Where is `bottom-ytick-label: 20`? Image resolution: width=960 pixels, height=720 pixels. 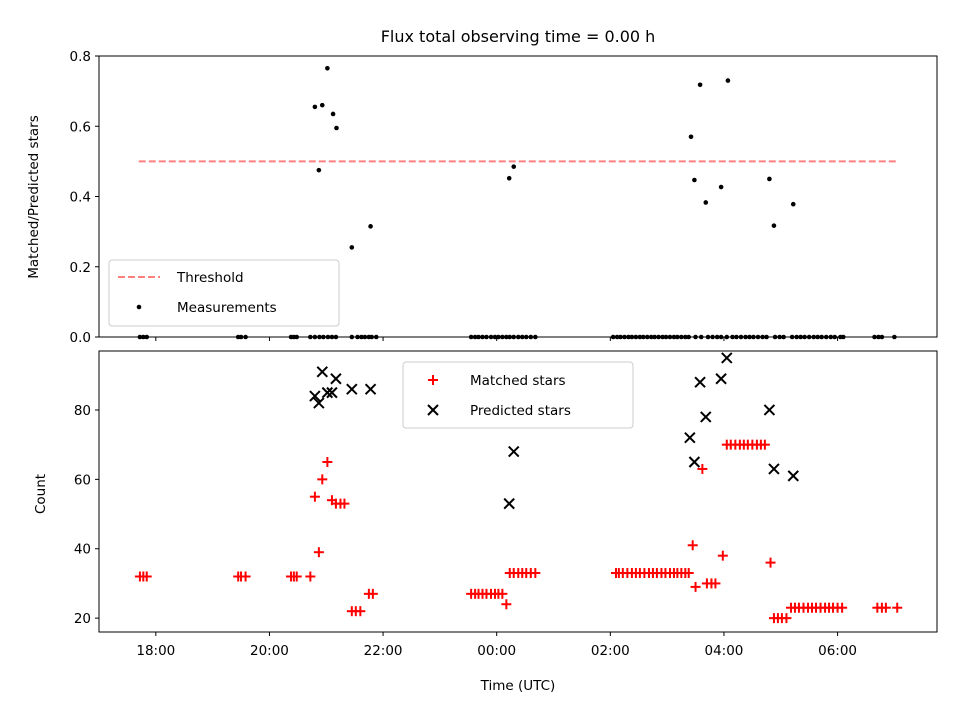 bottom-ytick-label: 20 is located at coordinates (82, 619).